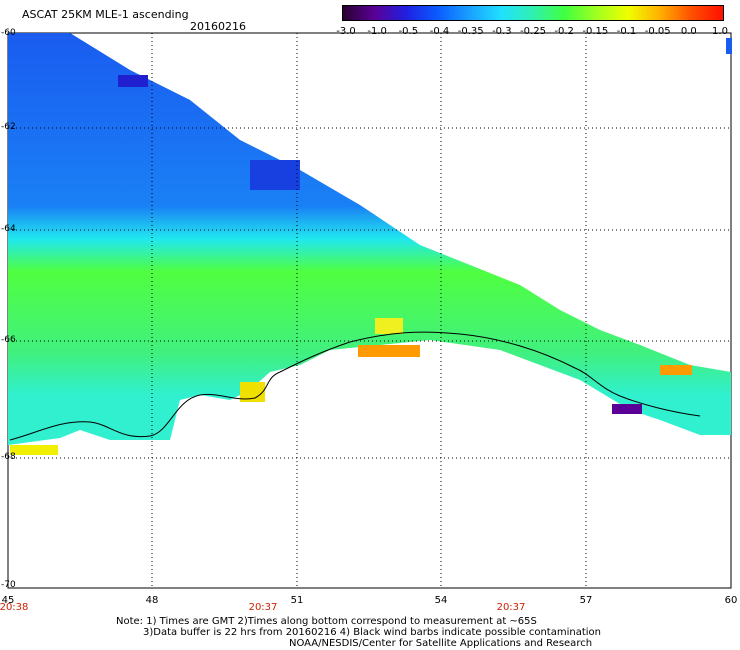 The height and width of the screenshot is (650, 740). What do you see at coordinates (408, 31) in the screenshot?
I see `colorbar-tick-label: -0.5` at bounding box center [408, 31].